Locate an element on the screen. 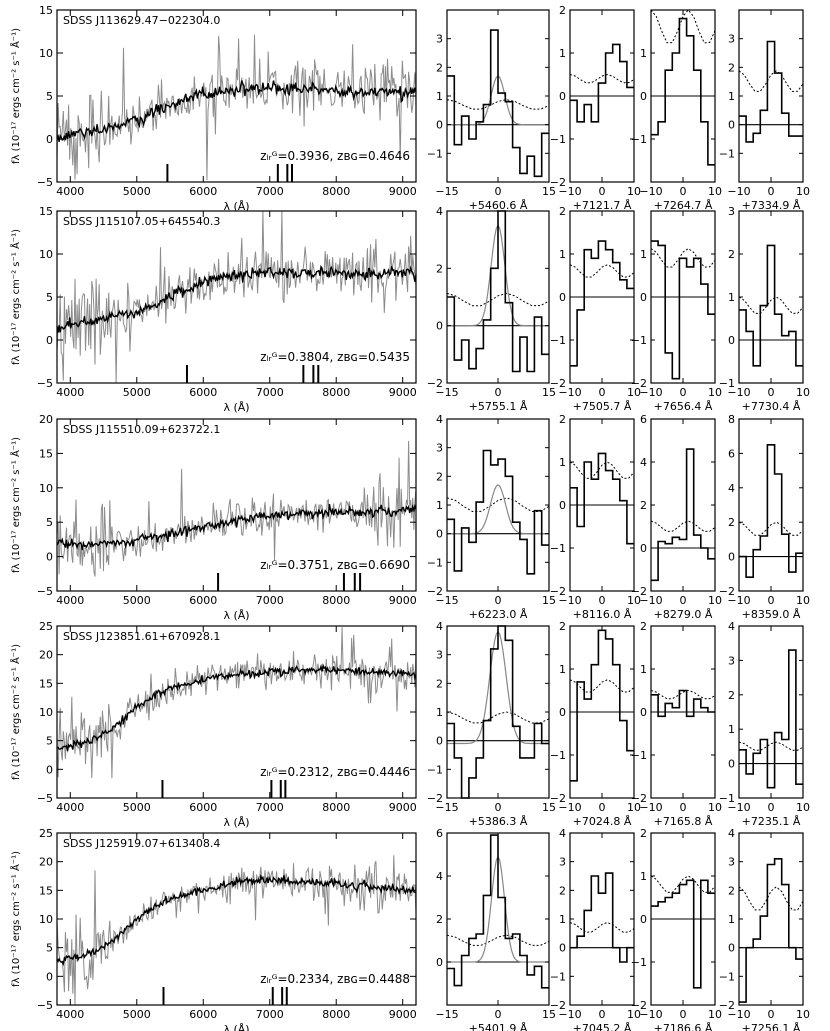 The height and width of the screenshot is (1031, 830). x-tick-label: 8000 is located at coordinates (336, 191).